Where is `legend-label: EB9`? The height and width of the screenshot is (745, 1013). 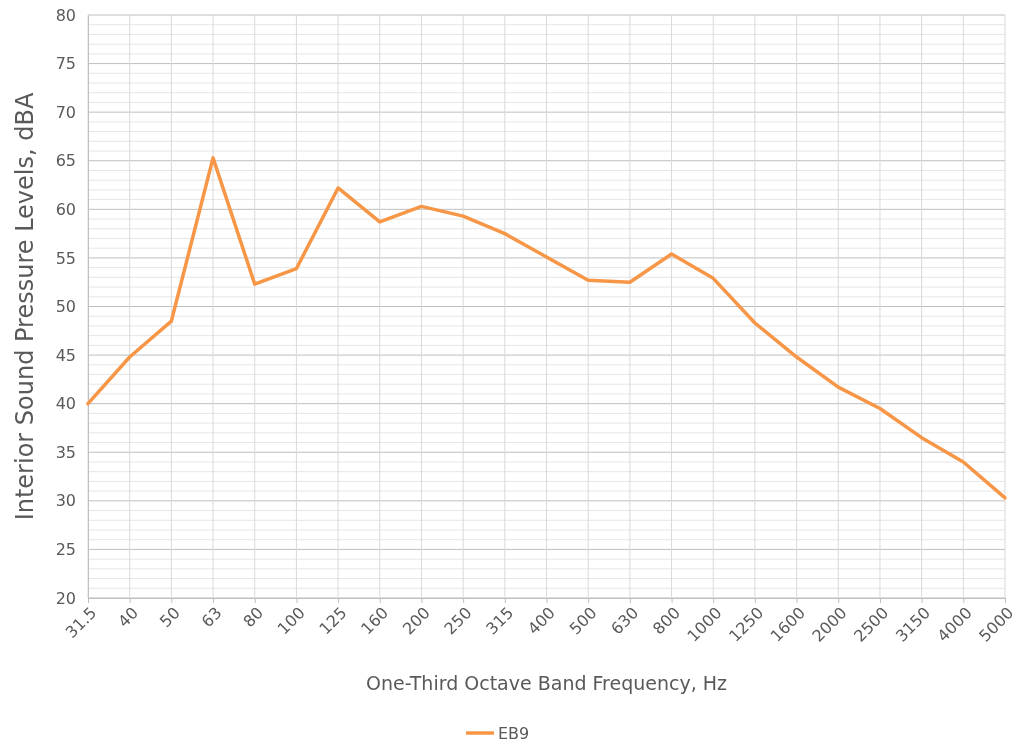
legend-label: EB9 is located at coordinates (514, 733).